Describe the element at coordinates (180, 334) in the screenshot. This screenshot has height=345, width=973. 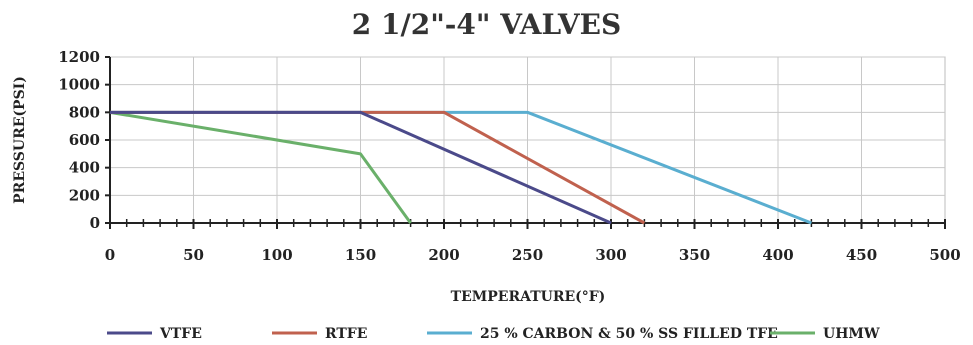
I see `legend-label-vtfe: VTFE` at that location.